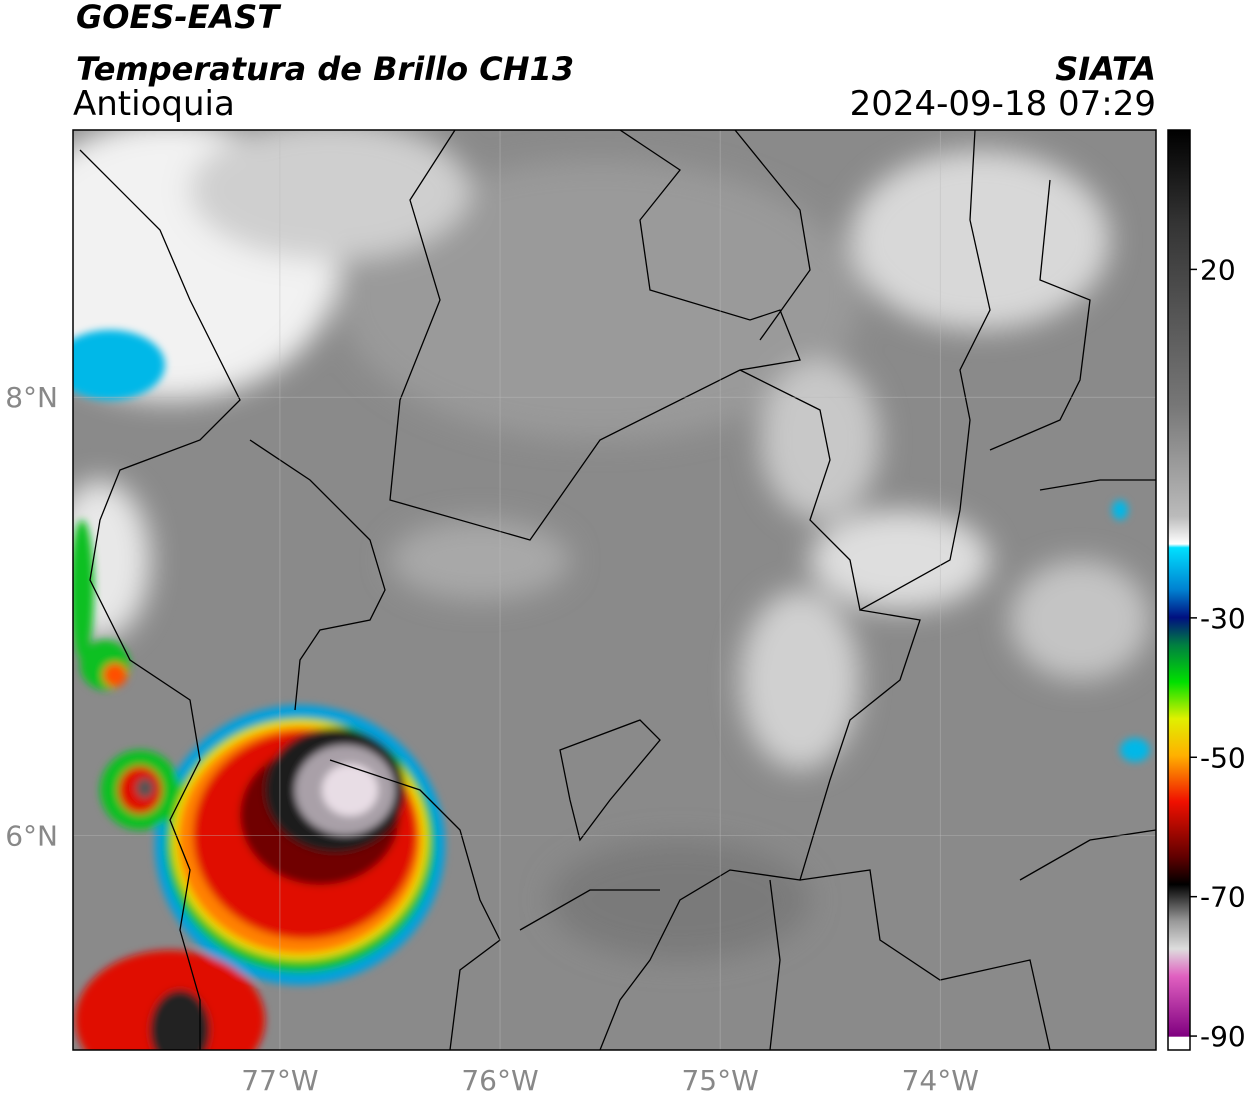  I want to click on lon-label: 77°W, so click(279, 1080).